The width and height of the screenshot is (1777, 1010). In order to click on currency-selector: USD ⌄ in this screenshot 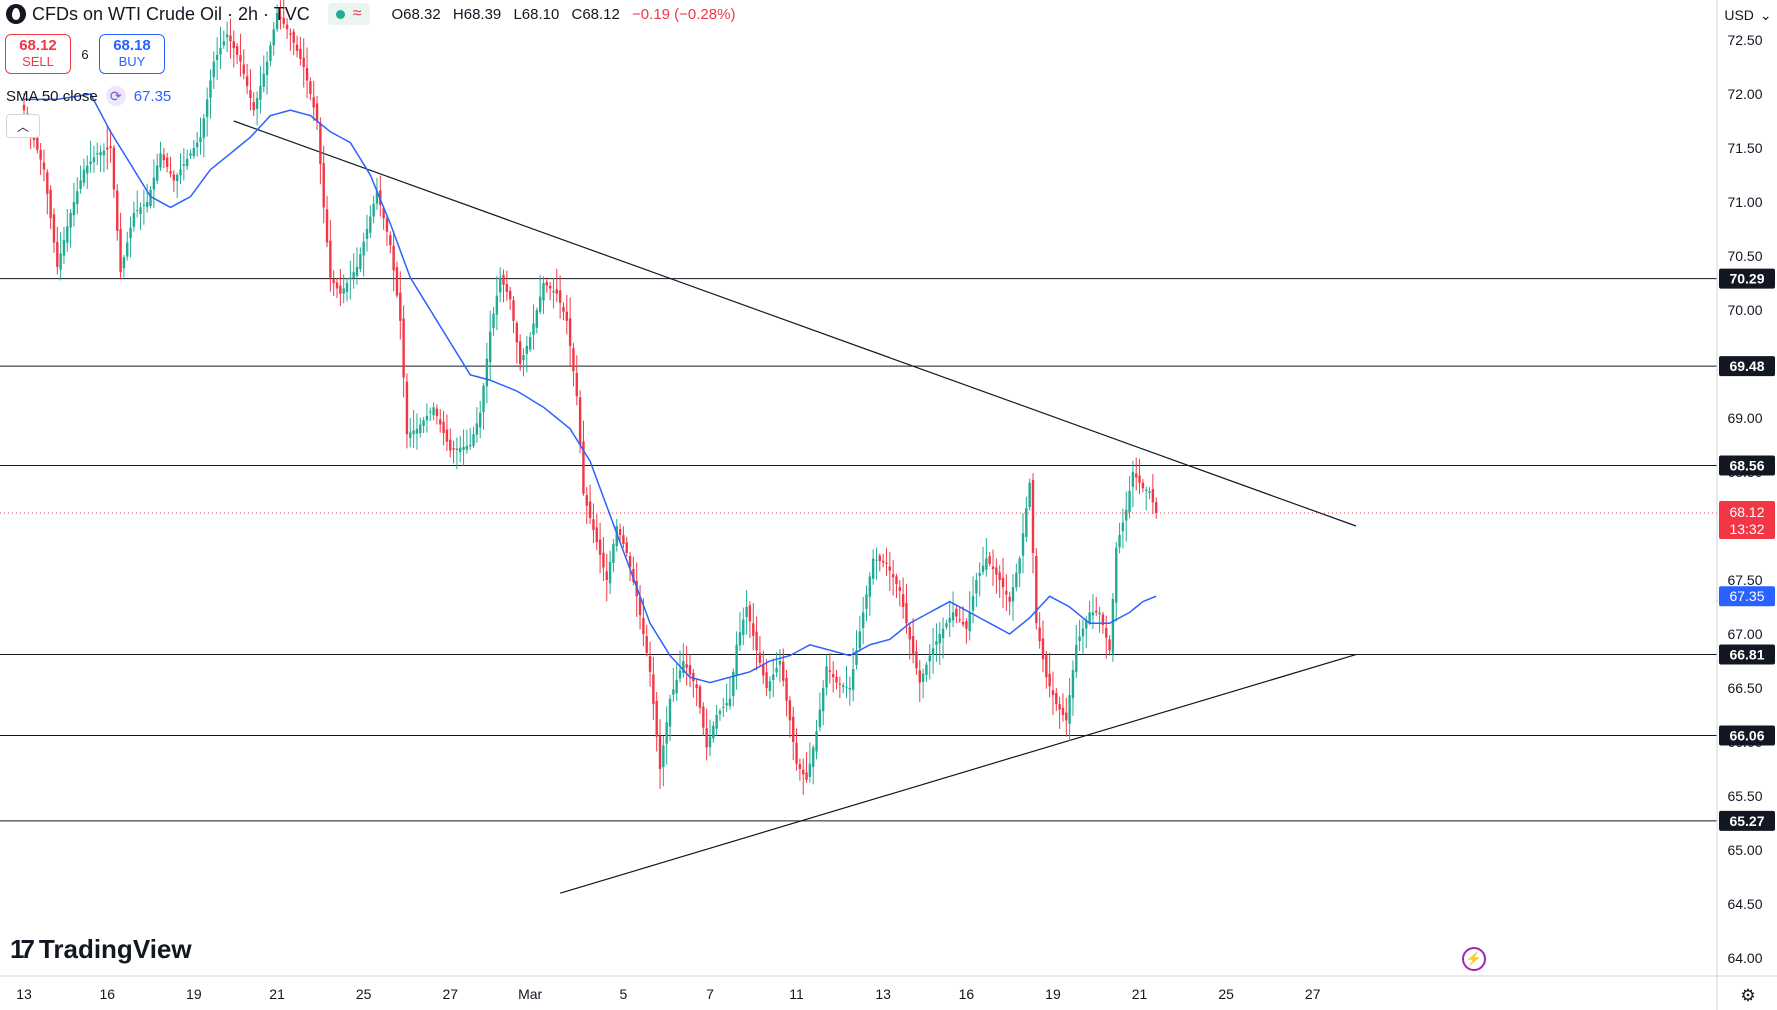, I will do `click(1748, 15)`.